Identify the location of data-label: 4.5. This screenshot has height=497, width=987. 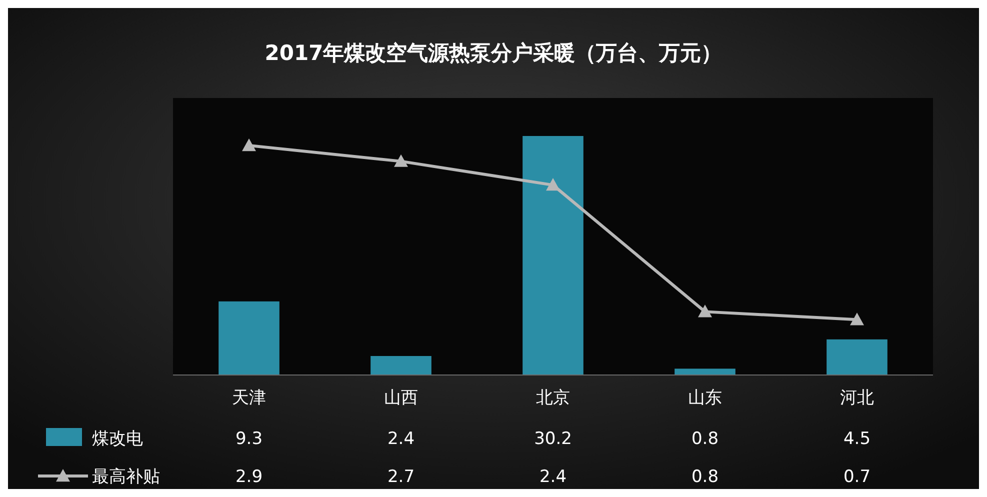
(857, 439).